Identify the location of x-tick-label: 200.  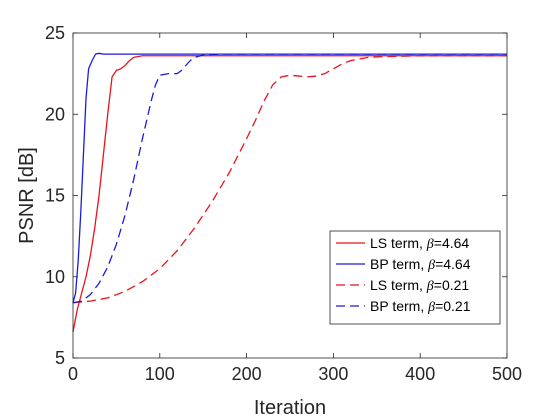
(247, 374).